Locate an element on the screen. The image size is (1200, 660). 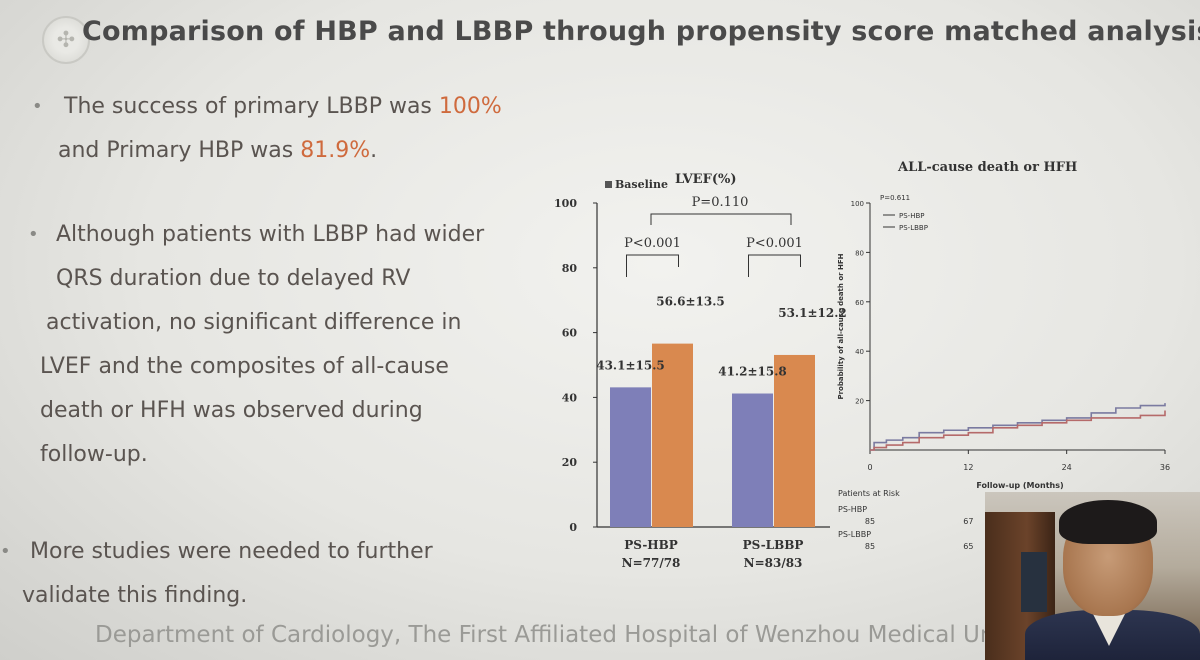
bullet-line: and Primary HBP was 81.9%. is located at coordinates (296, 151).